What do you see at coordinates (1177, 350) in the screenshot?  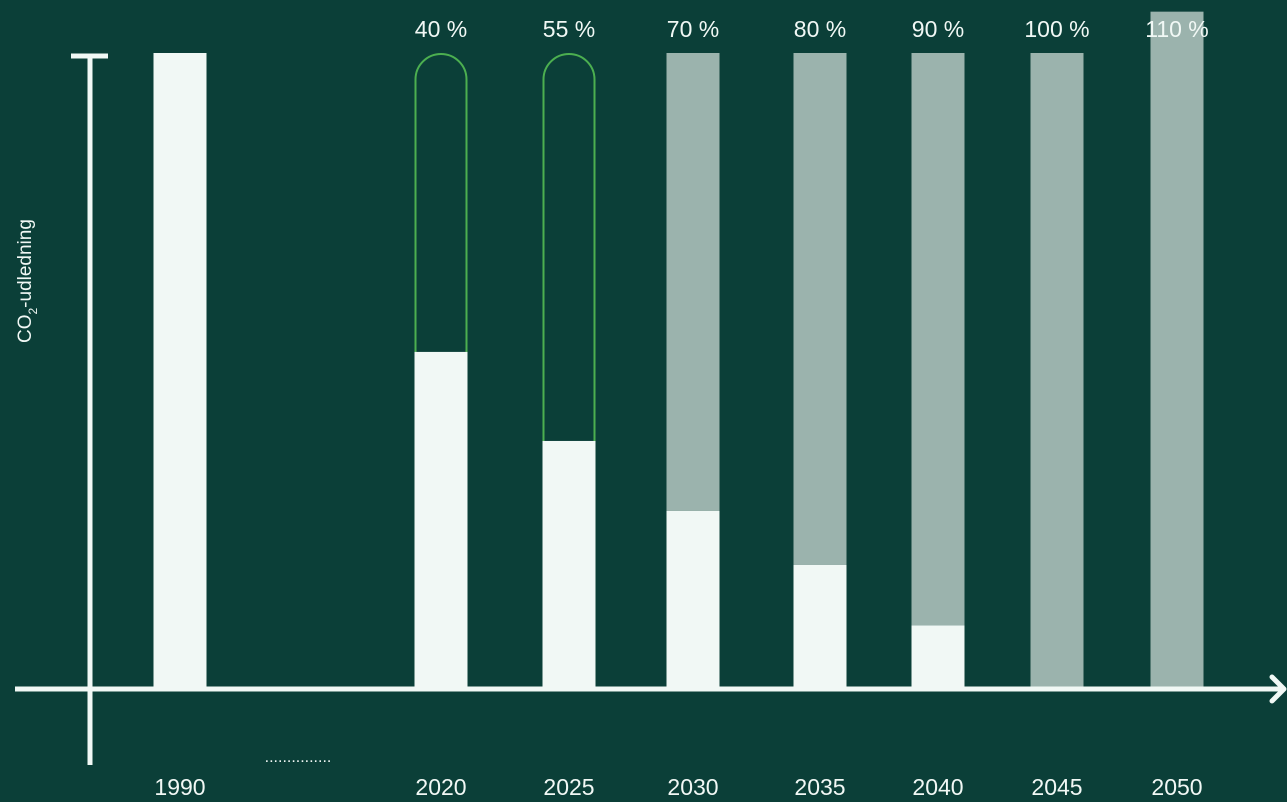 I see `reduction-bar-2050` at bounding box center [1177, 350].